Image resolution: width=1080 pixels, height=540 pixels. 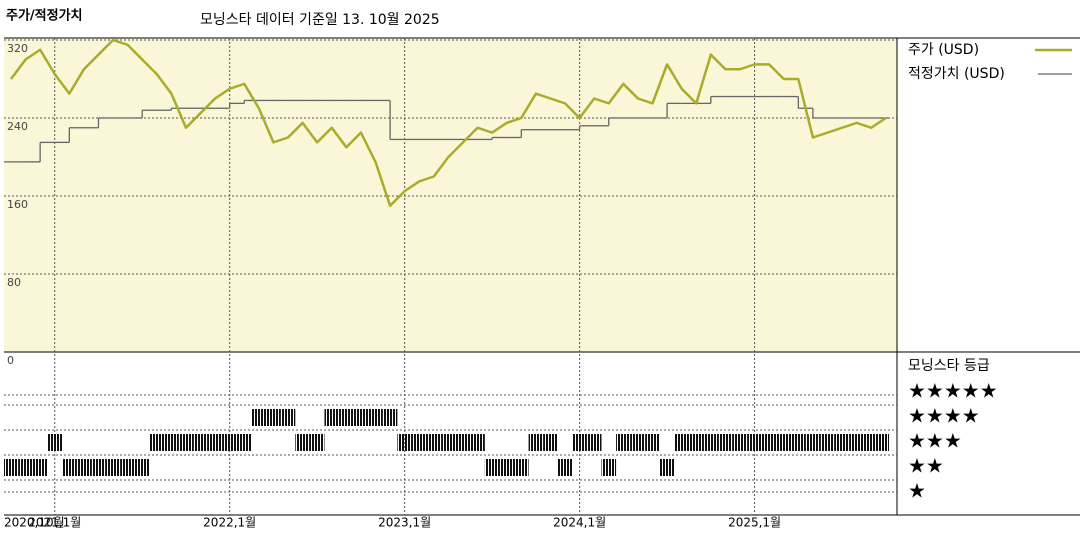 I want to click on x-tick-label: 2021,1월, so click(x=54, y=523).